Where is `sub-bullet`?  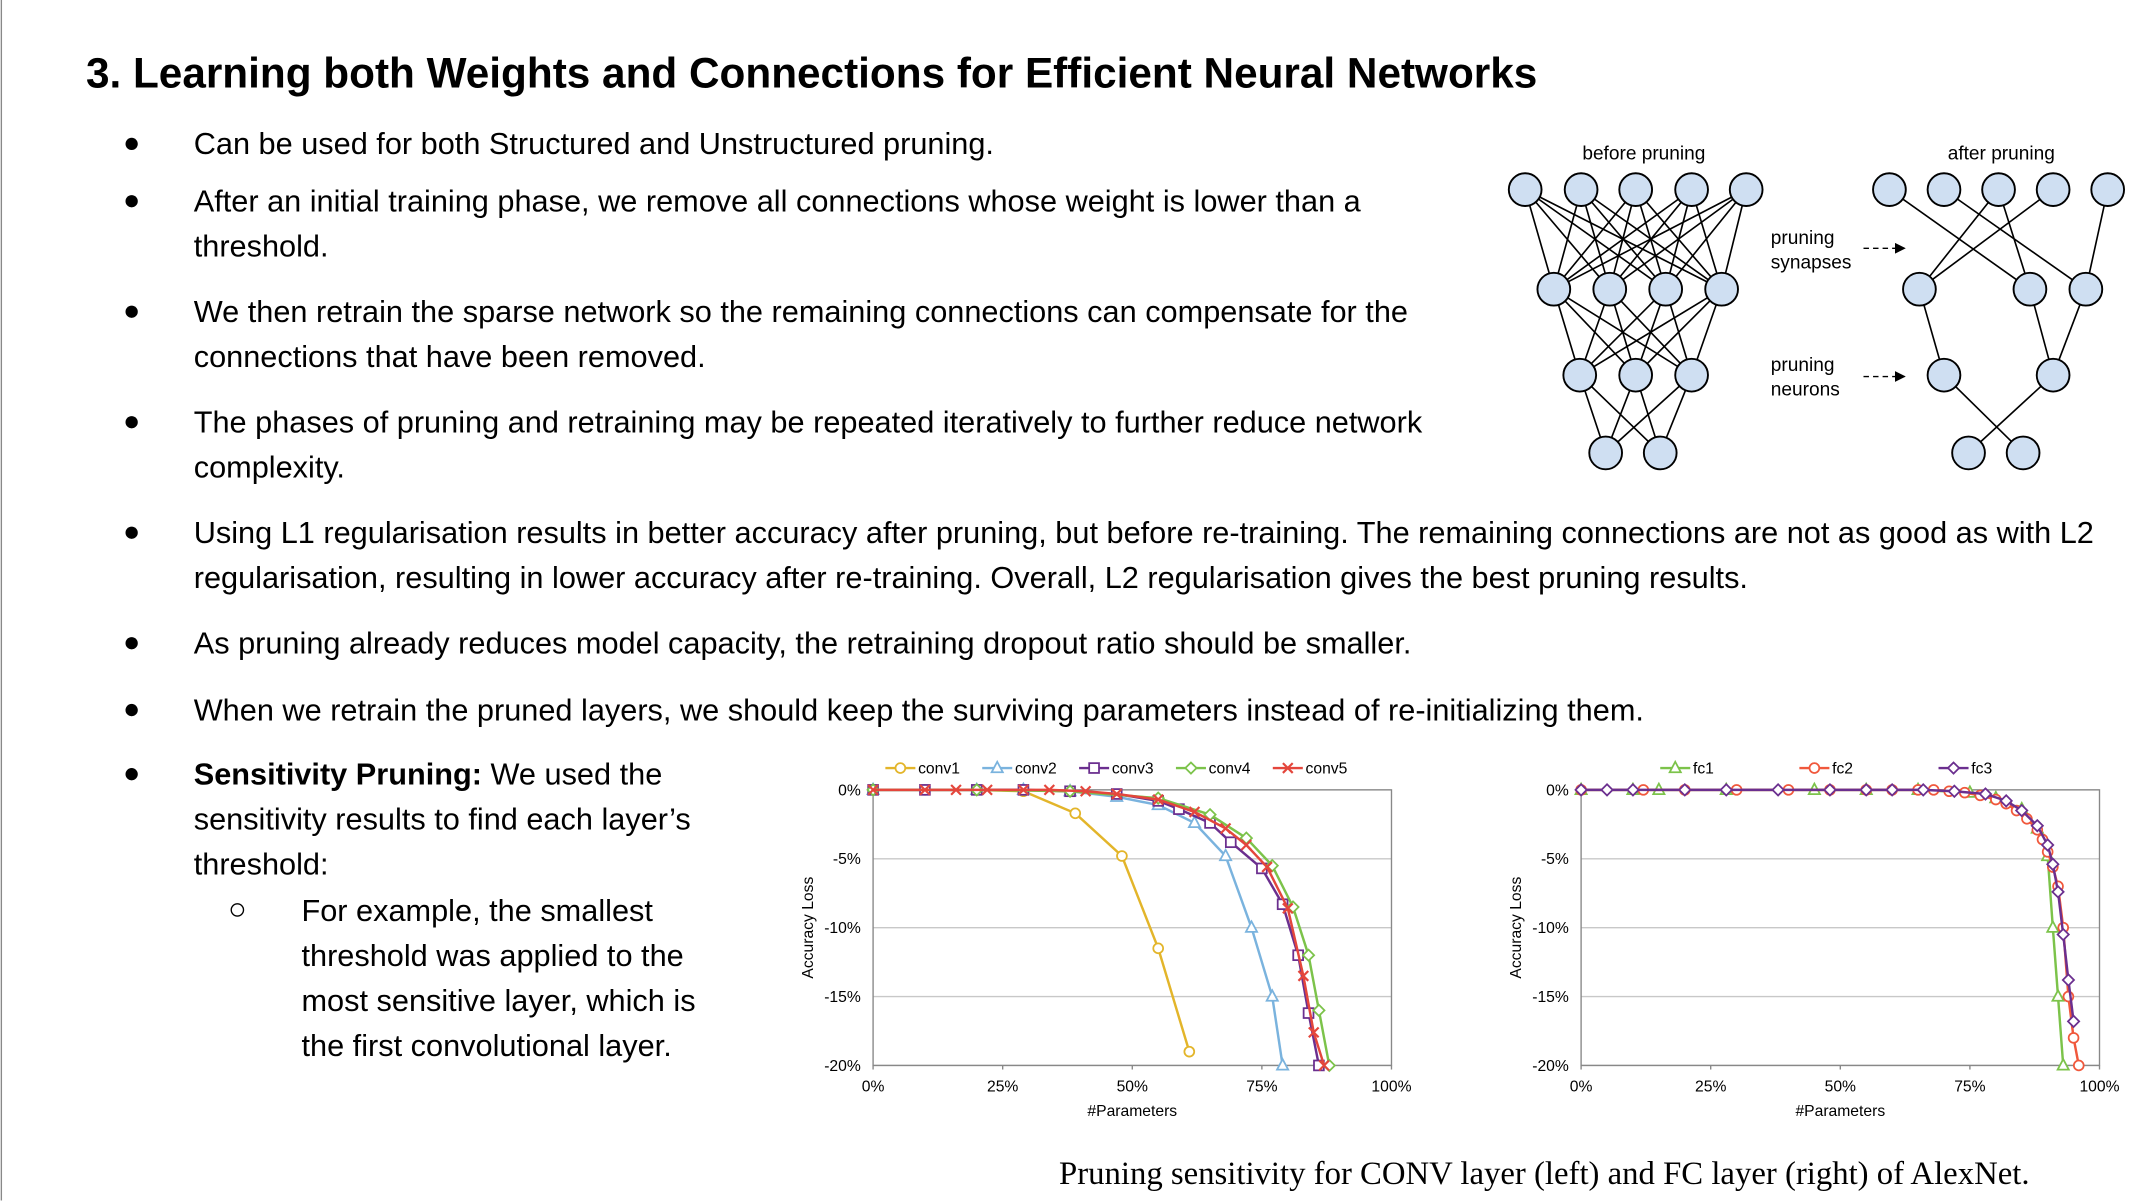 sub-bullet is located at coordinates (237, 910).